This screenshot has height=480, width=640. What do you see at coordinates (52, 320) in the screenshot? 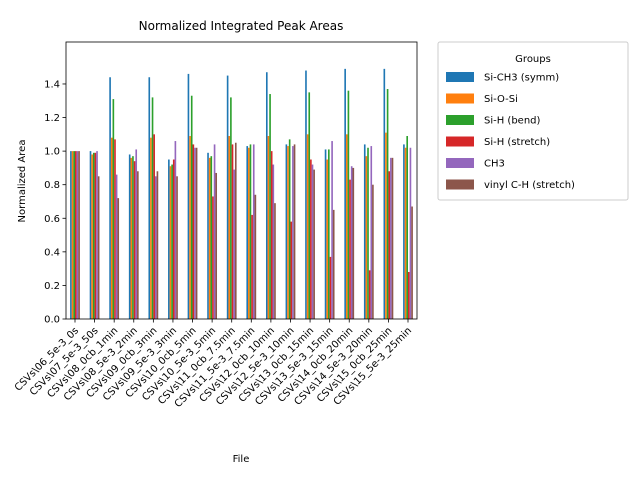
I see `y-tick-label: 0.0` at bounding box center [52, 320].